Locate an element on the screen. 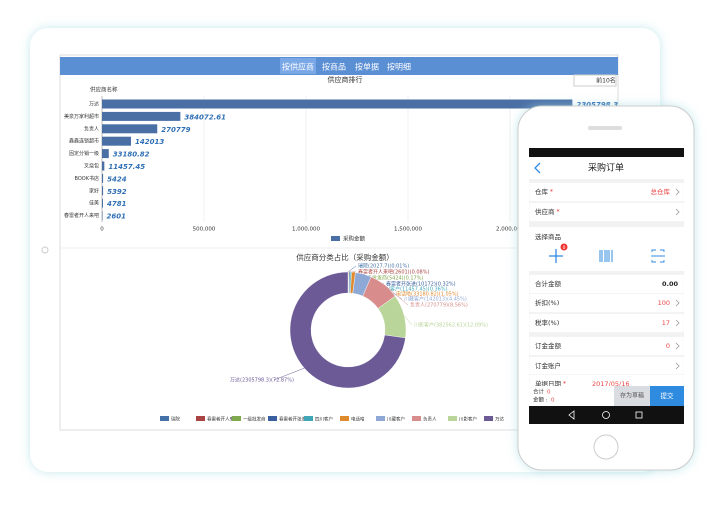  badge-text: 0 is located at coordinates (564, 248).